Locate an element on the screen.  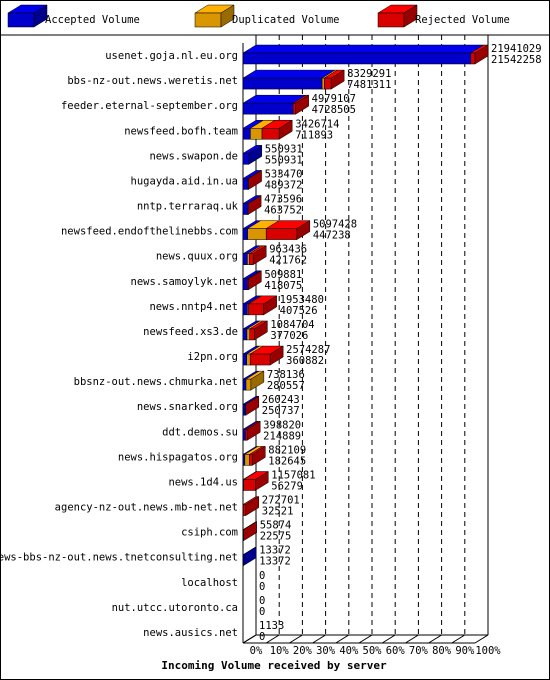
x-tick-label: 90% is located at coordinates (465, 651).